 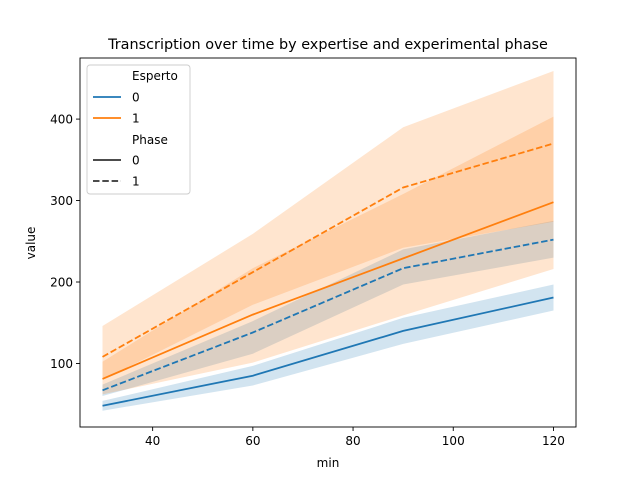 What do you see at coordinates (61, 283) in the screenshot?
I see `y-tick-label: 200` at bounding box center [61, 283].